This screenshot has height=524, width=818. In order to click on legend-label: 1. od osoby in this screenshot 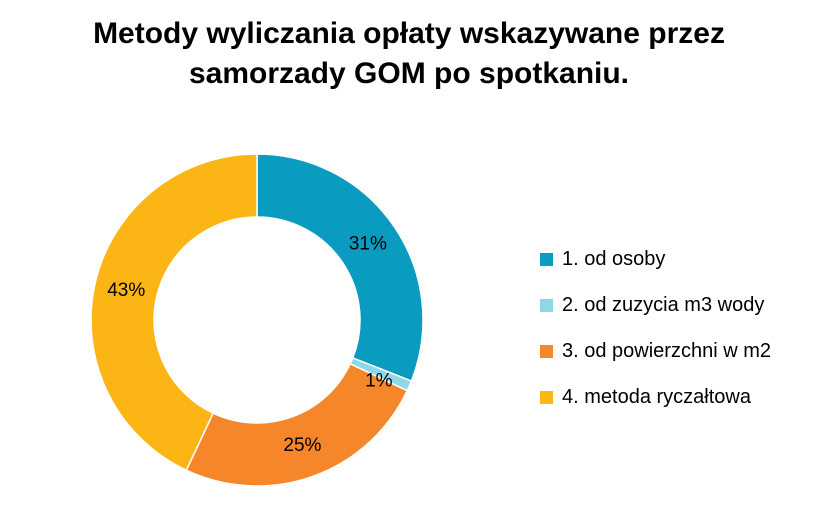, I will do `click(614, 258)`.